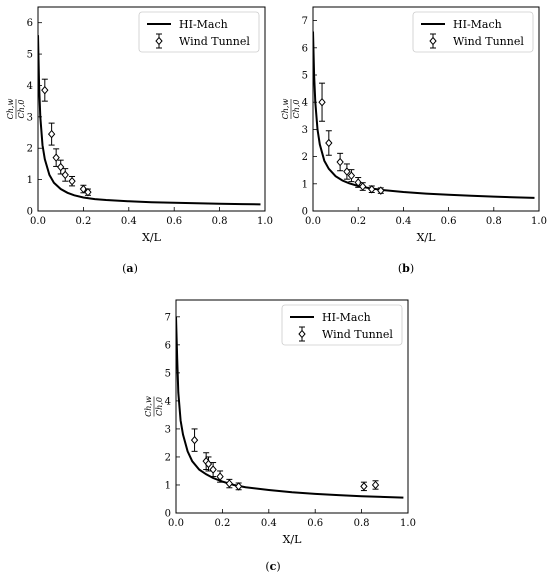 This screenshot has height=576, width=550. What do you see at coordinates (406, 268) in the screenshot?
I see `subfigure-caption: (b)` at bounding box center [406, 268].